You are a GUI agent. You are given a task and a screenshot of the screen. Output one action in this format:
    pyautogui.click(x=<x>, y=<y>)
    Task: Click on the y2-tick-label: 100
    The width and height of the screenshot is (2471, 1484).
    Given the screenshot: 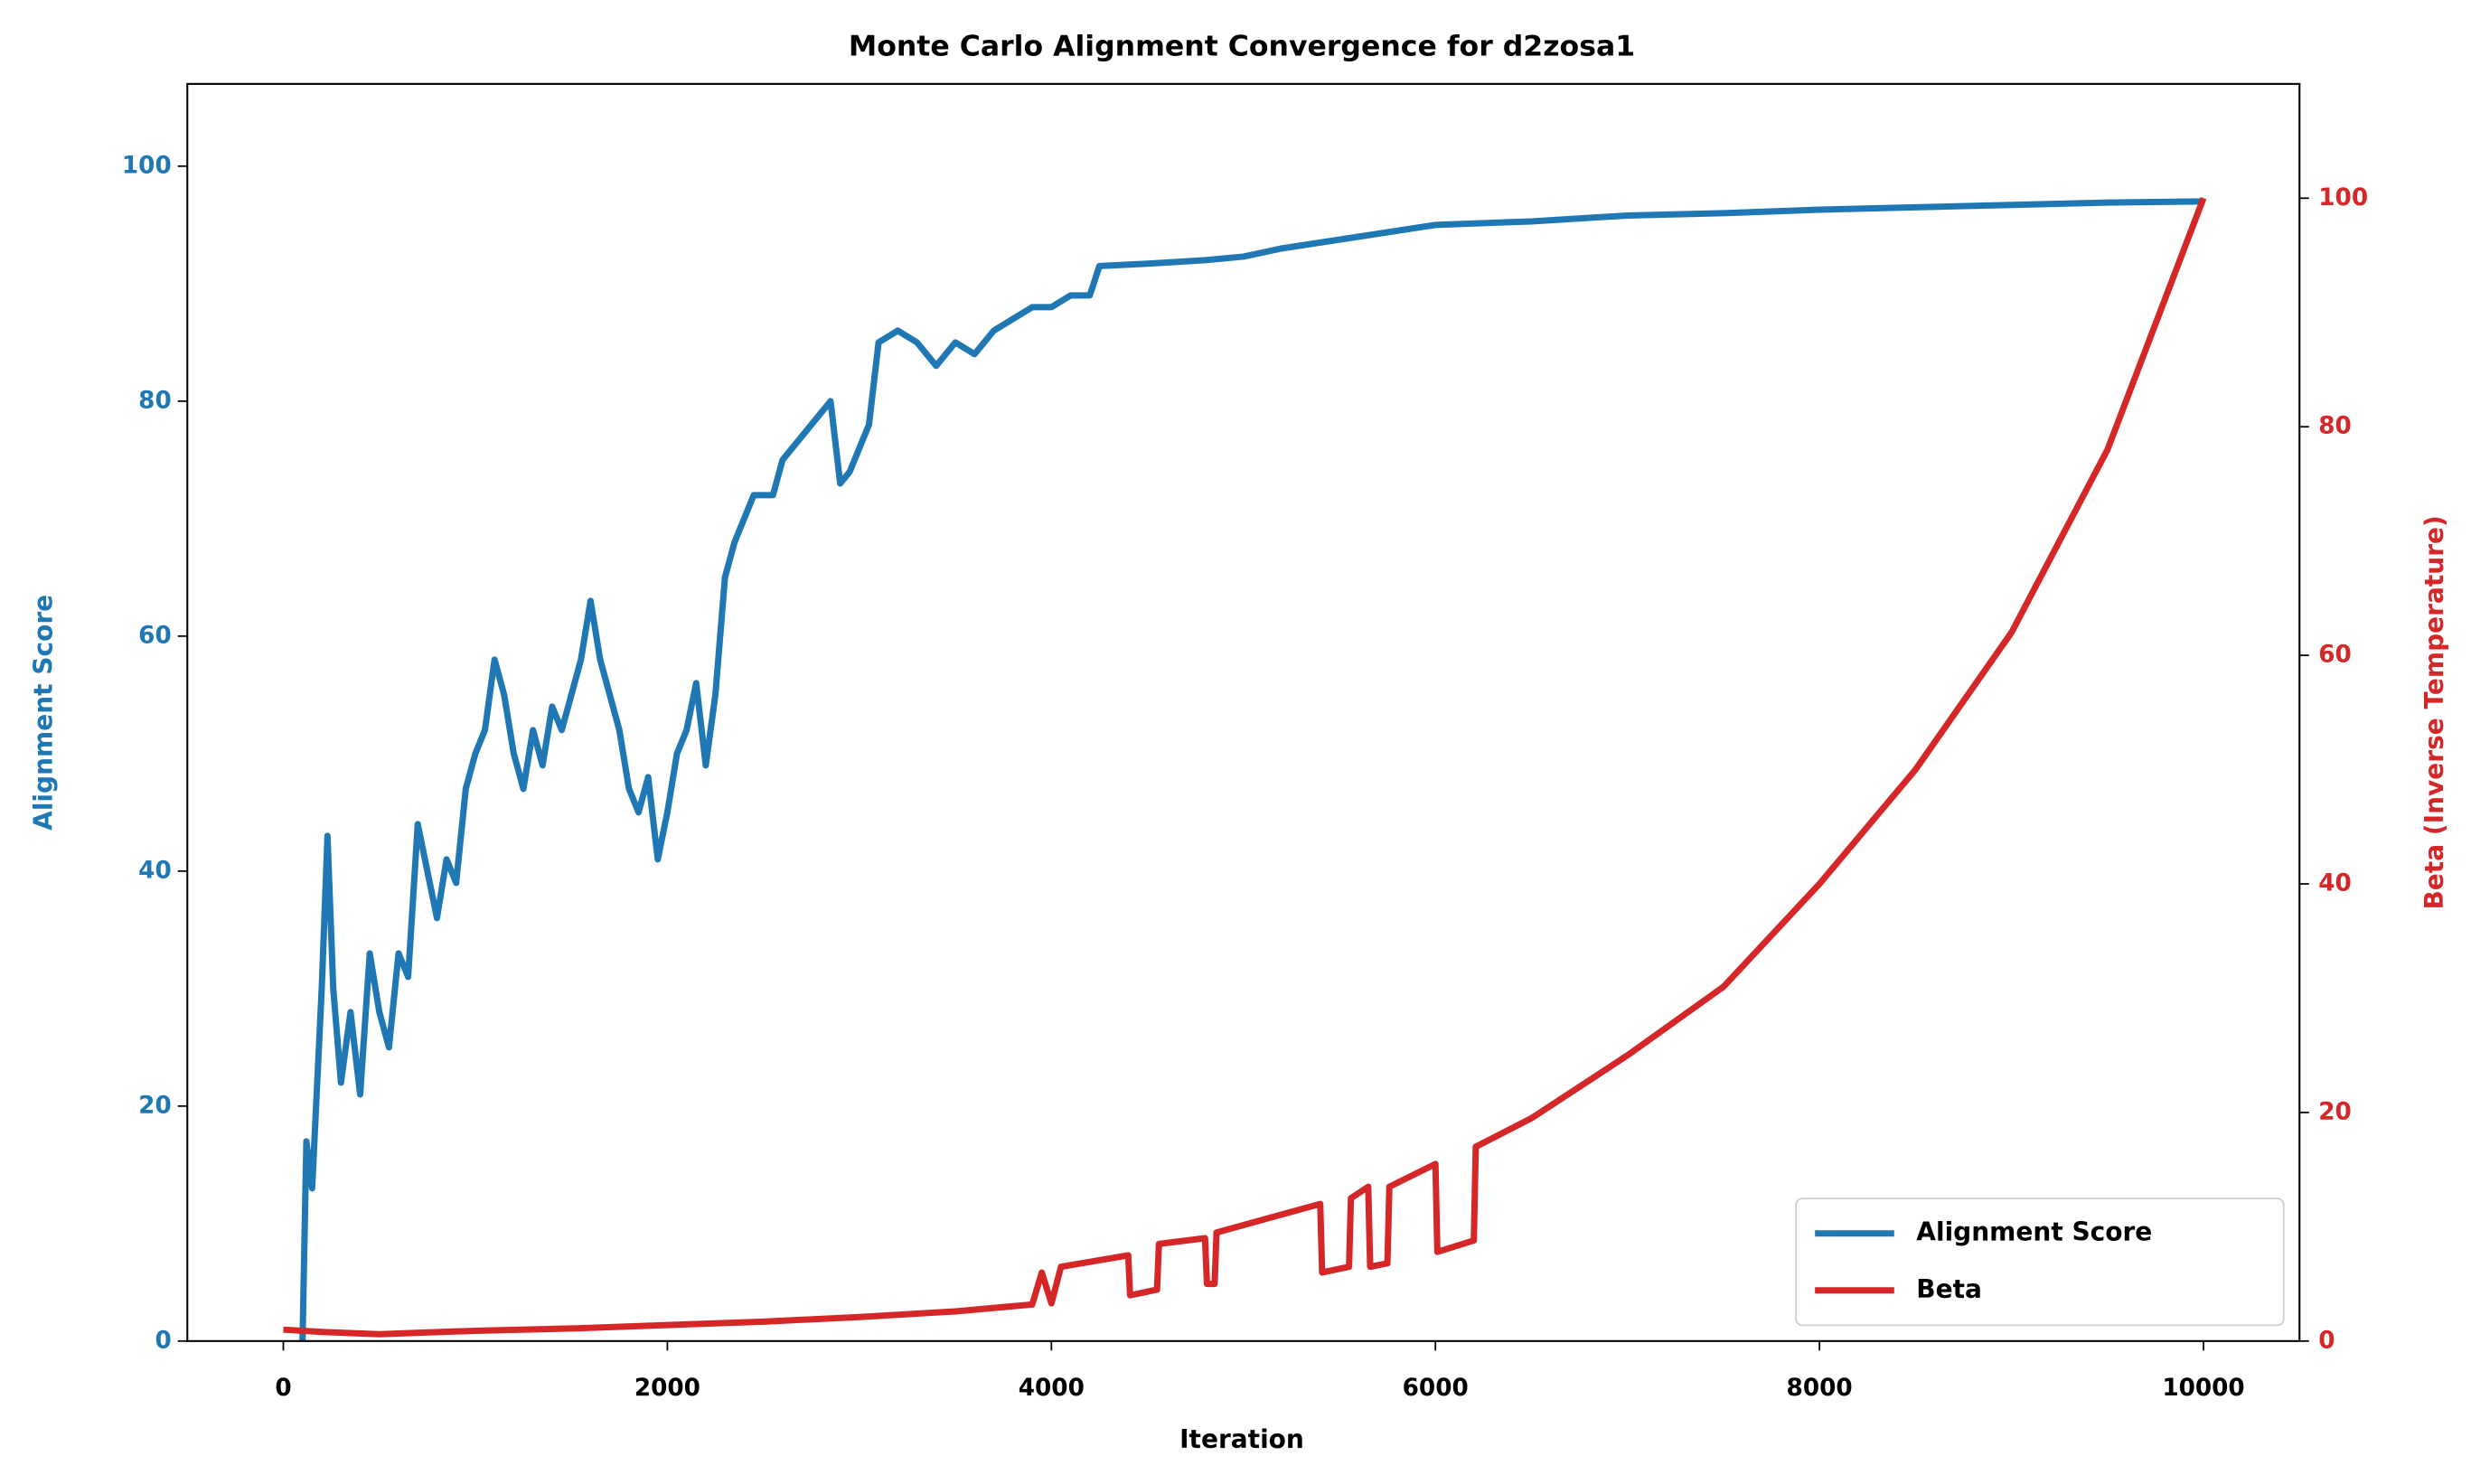 What is the action you would take?
    pyautogui.click(x=2343, y=197)
    